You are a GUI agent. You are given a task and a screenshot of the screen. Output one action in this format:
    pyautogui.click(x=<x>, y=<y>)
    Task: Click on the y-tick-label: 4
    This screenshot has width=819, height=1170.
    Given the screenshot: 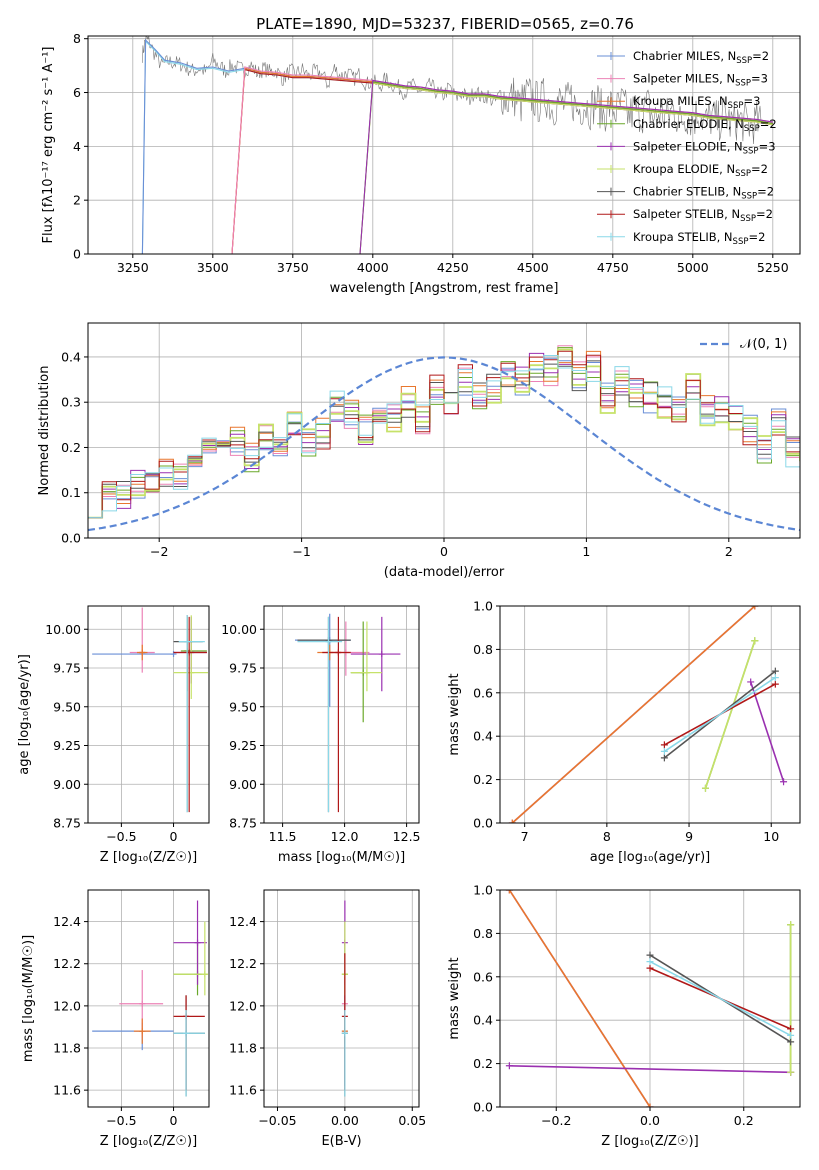 What is the action you would take?
    pyautogui.click(x=77, y=146)
    